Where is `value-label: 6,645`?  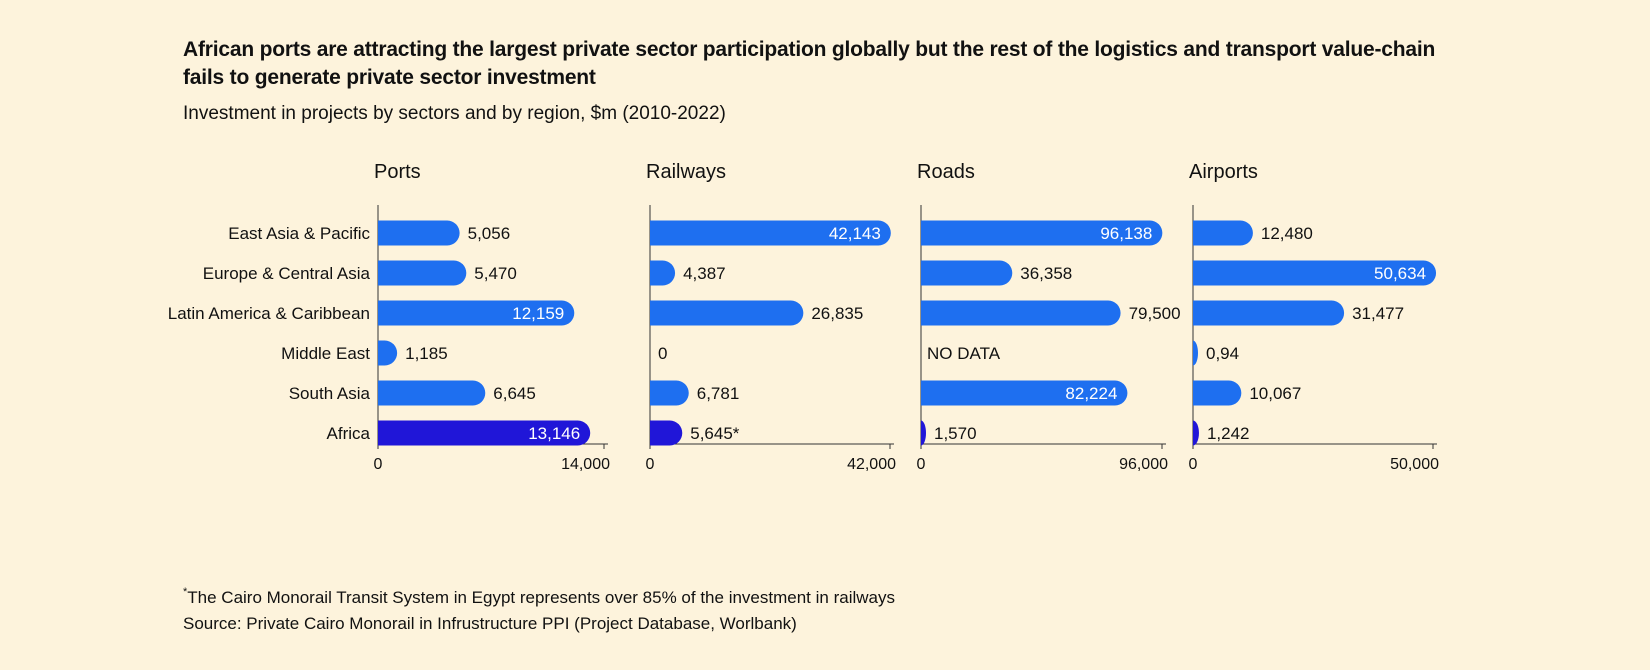
value-label: 6,645 is located at coordinates (514, 393).